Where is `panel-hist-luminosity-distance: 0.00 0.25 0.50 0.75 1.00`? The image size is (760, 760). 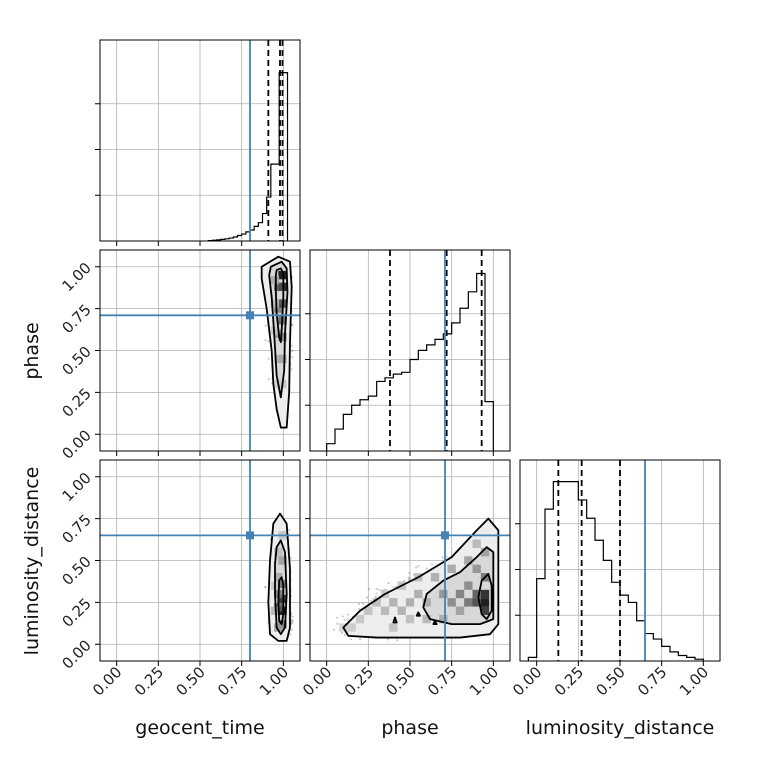
panel-hist-luminosity-distance: 0.00 0.25 0.50 0.75 1.00 is located at coordinates (615, 579).